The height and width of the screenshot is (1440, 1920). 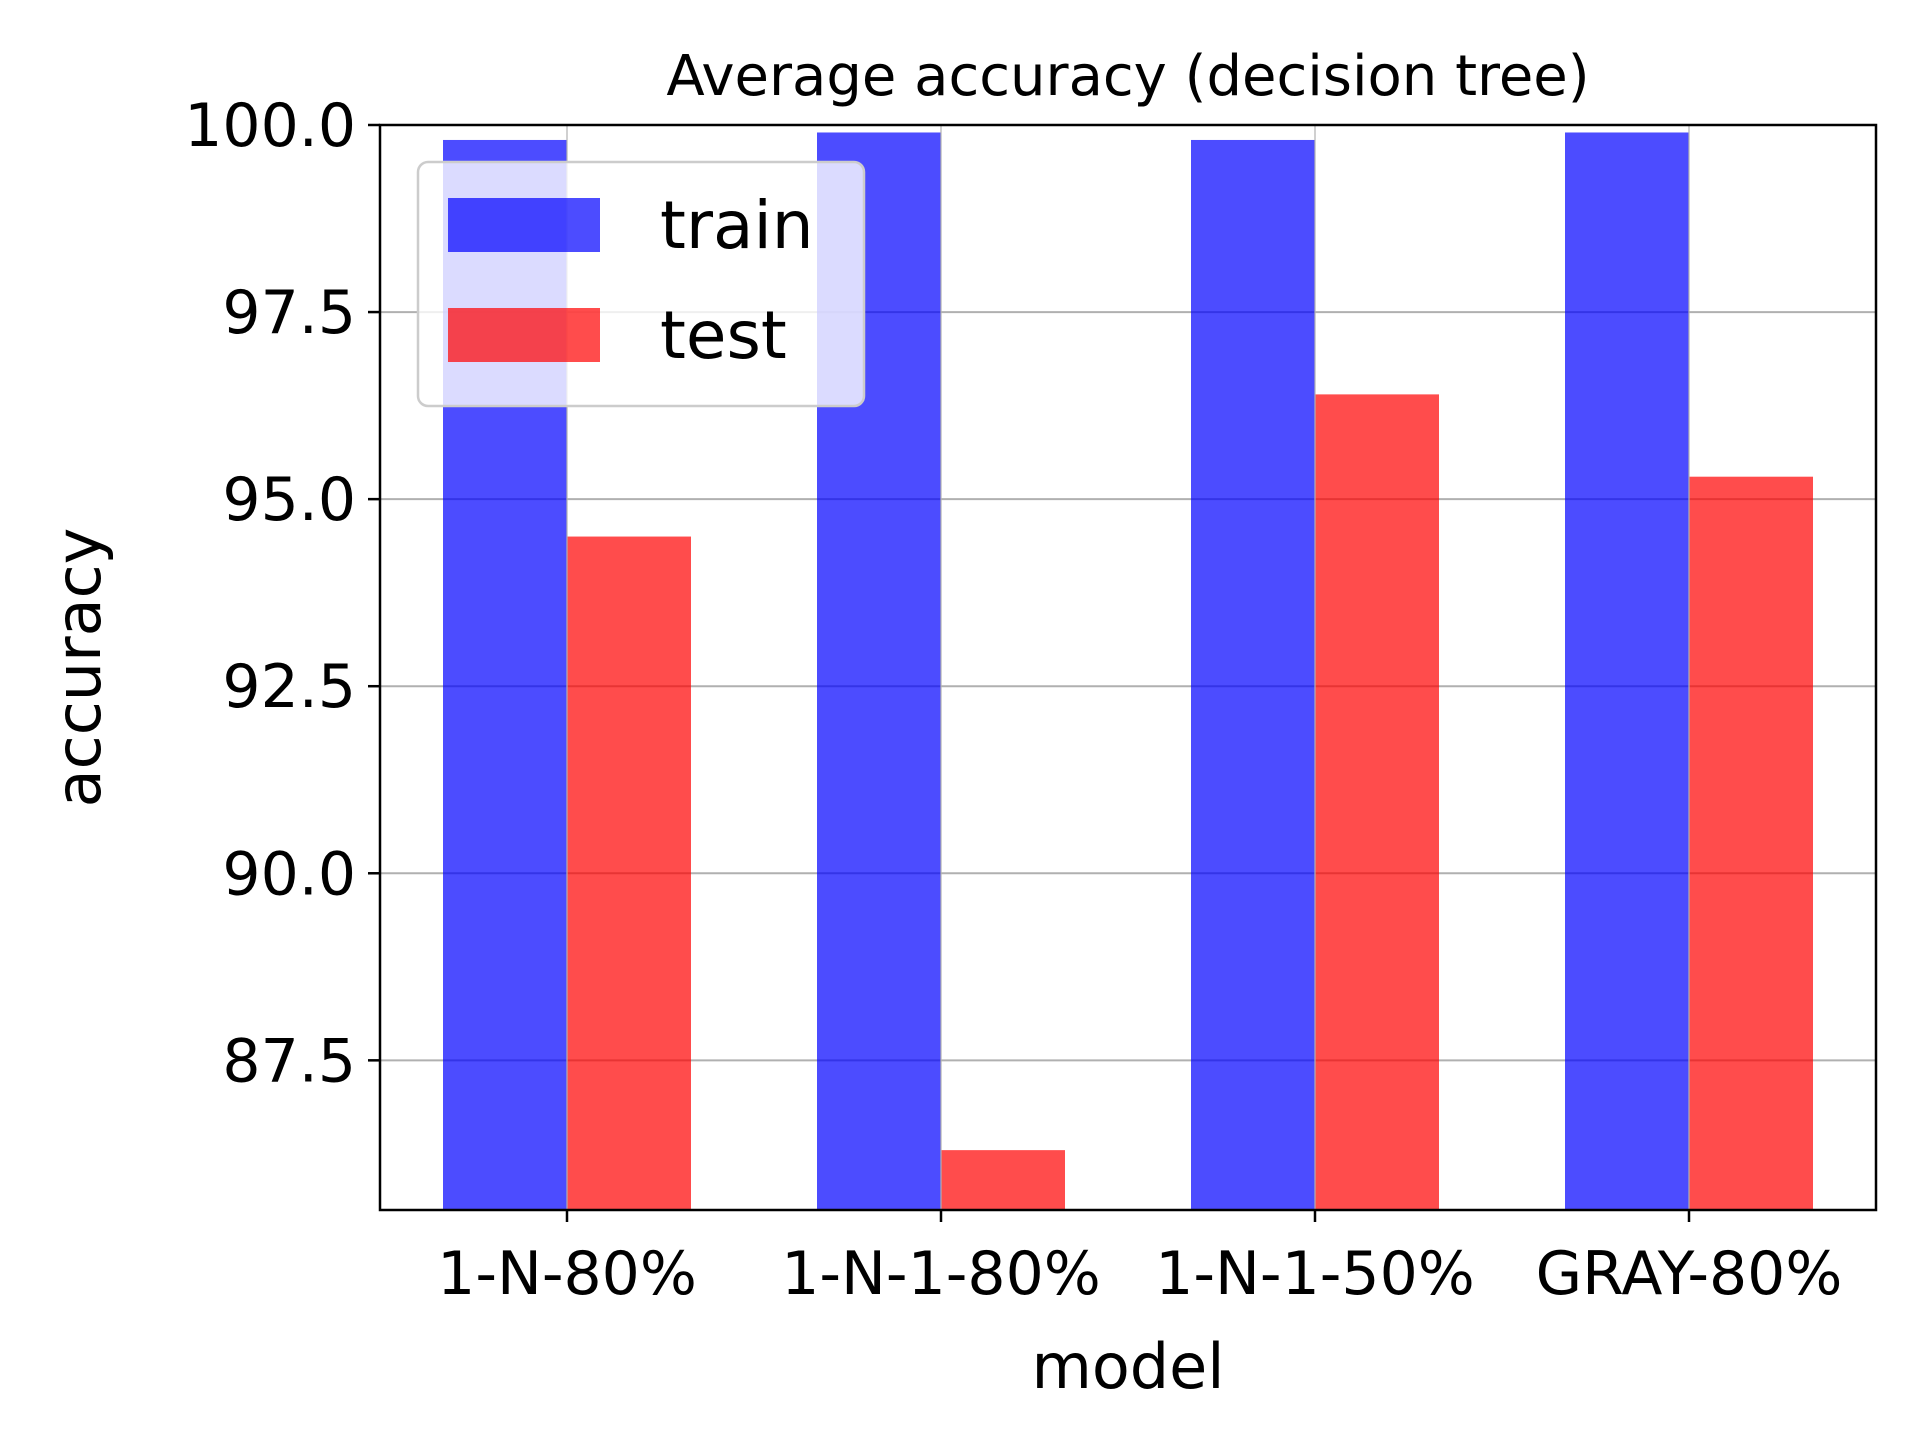 I want to click on legend-swatch-test, so click(x=524, y=335).